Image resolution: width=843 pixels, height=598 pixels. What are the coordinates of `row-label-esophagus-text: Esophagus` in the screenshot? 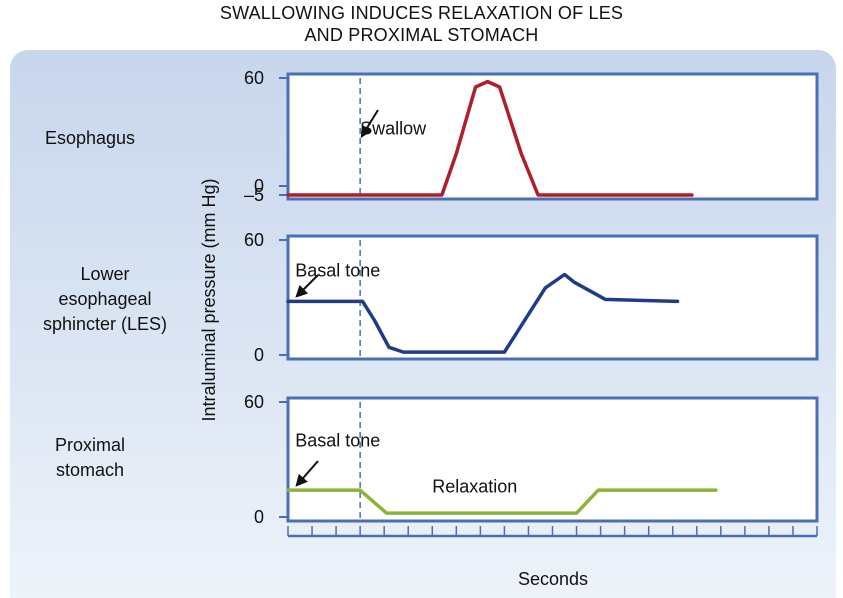 It's located at (90, 138).